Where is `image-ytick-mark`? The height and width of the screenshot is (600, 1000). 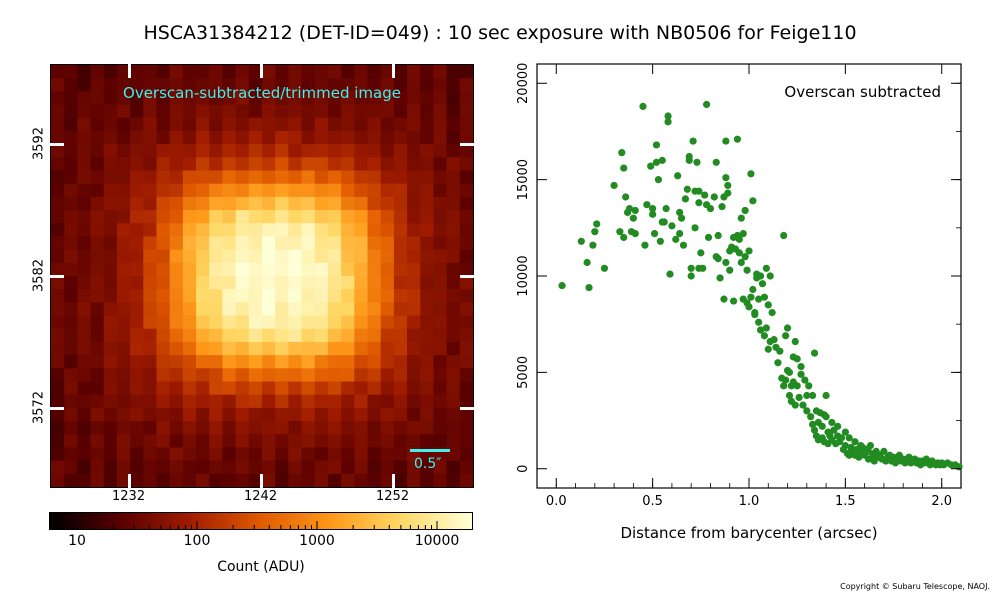
image-ytick-mark is located at coordinates (57, 408).